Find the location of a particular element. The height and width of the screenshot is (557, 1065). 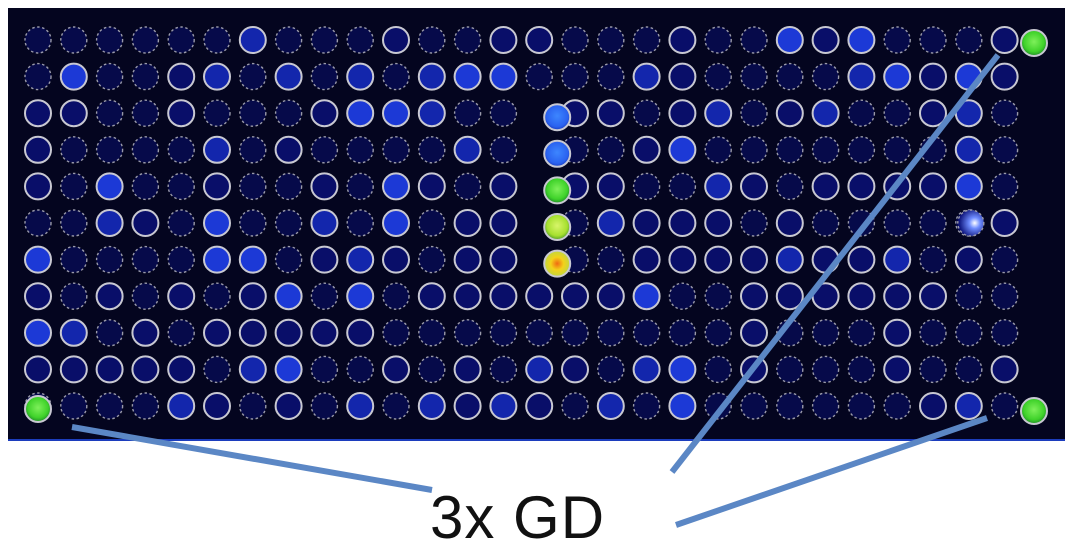

pointer-line-bottom-left is located at coordinates (252, 458).